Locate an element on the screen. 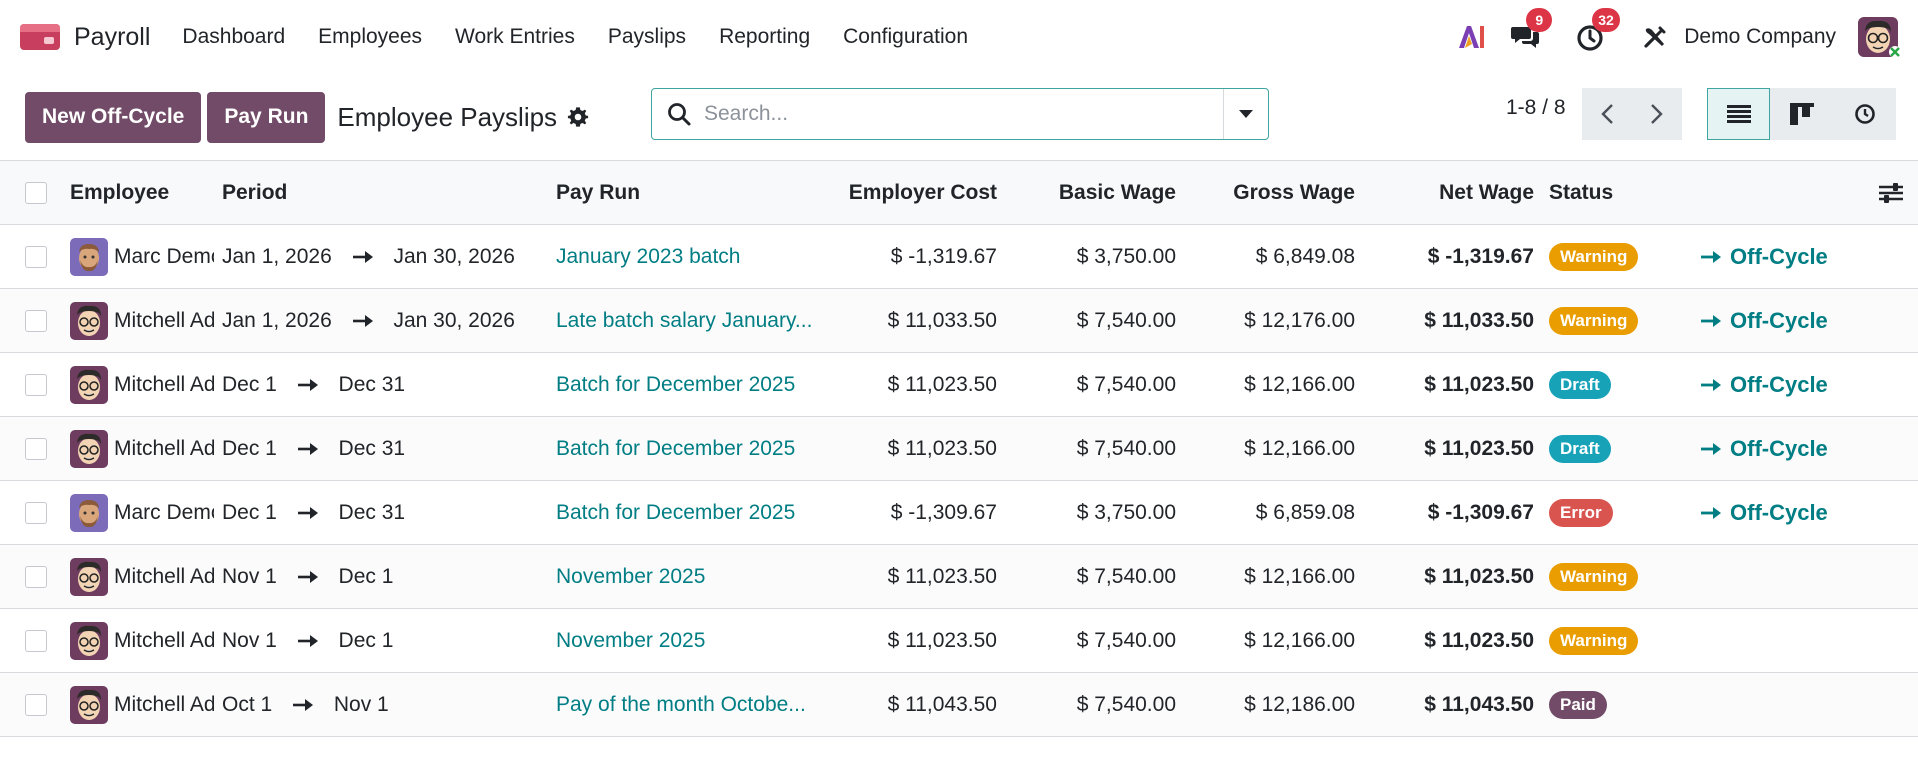 The height and width of the screenshot is (762, 1918). list-view-icon is located at coordinates (1738, 114).